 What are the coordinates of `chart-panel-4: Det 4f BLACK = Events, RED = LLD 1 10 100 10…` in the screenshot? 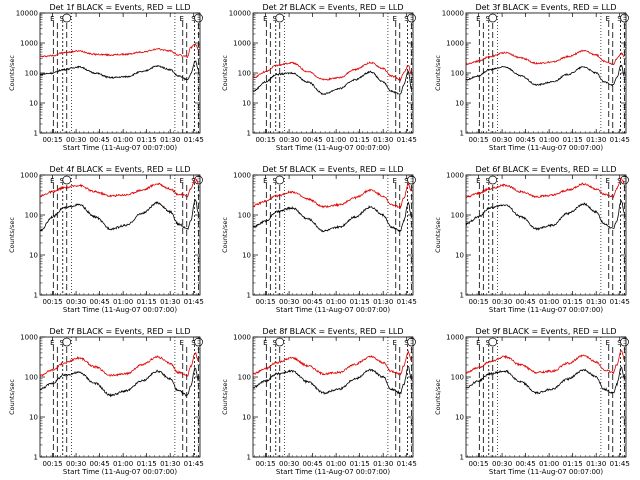 It's located at (106, 239).